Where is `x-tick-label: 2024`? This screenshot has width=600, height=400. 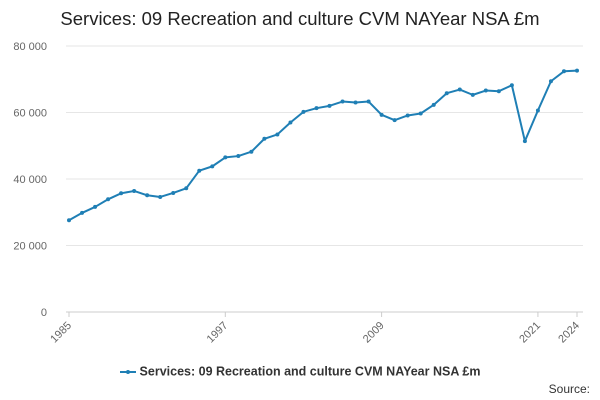
x-tick-label: 2024 is located at coordinates (569, 333).